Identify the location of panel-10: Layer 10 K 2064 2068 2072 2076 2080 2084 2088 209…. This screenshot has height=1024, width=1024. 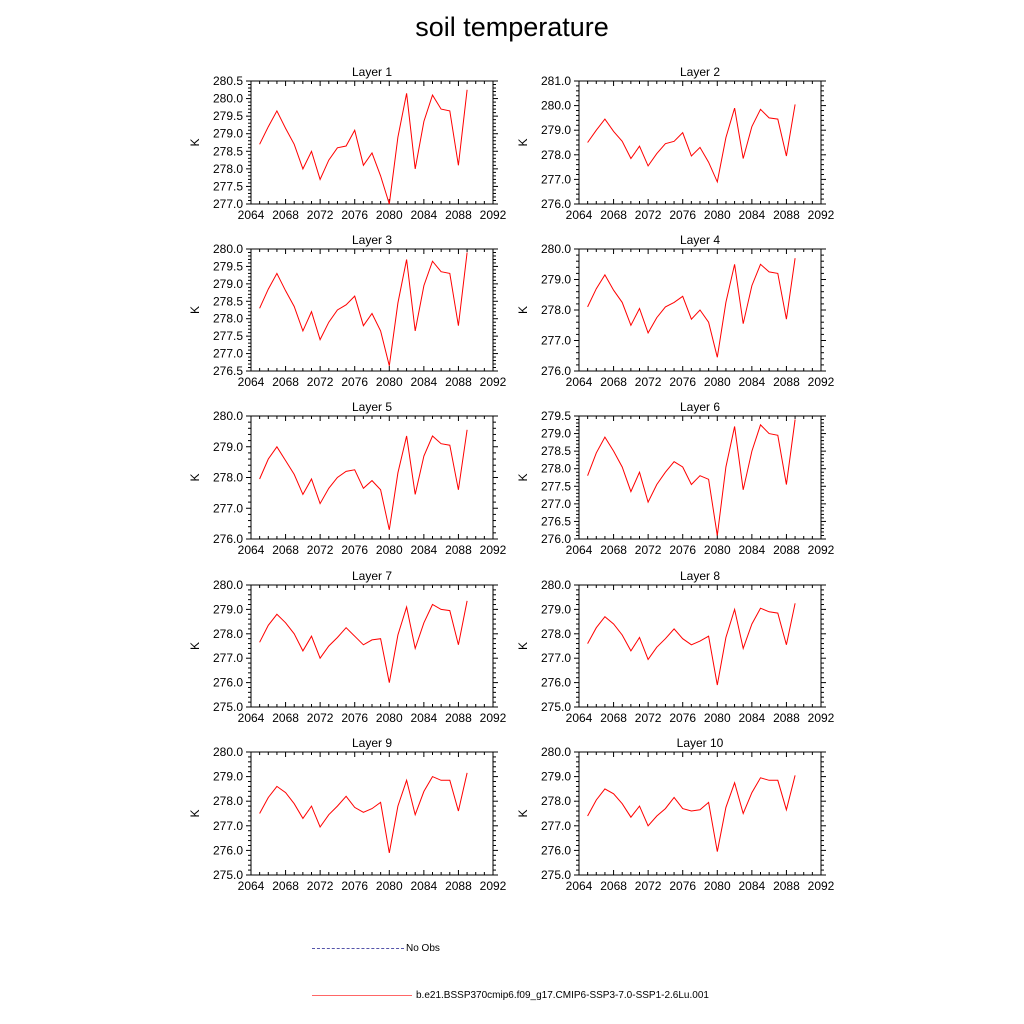
(675, 814).